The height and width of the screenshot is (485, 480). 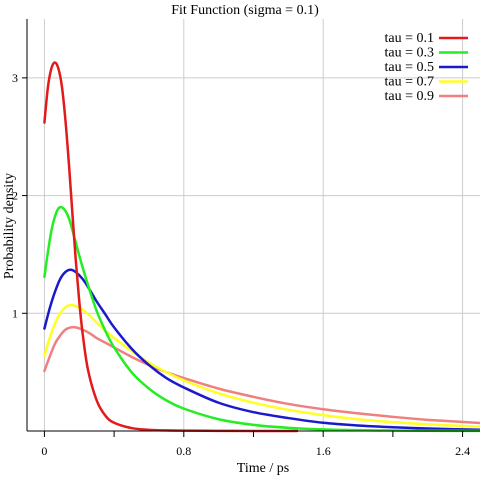 I want to click on x-tick-label: 2.4, so click(x=462, y=451).